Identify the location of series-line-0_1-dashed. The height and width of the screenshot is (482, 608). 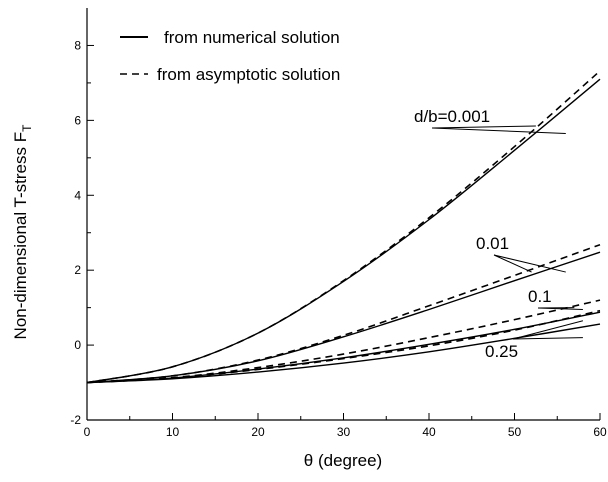
(343, 341).